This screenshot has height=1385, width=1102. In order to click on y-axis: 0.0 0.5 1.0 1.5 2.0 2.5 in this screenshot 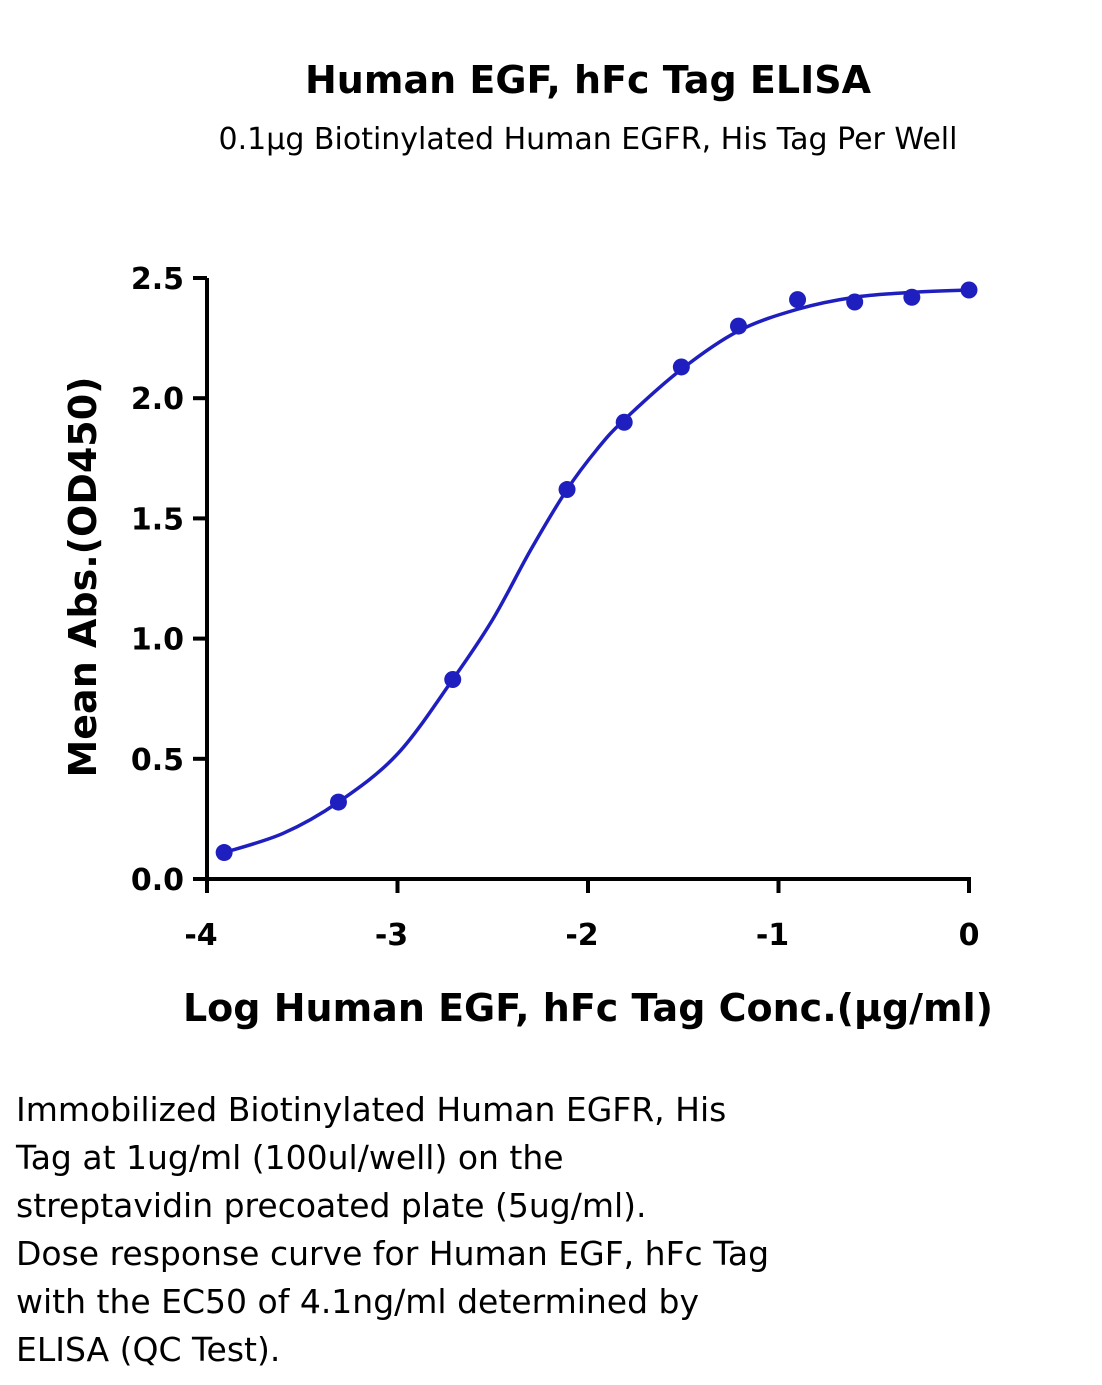, I will do `click(170, 580)`.